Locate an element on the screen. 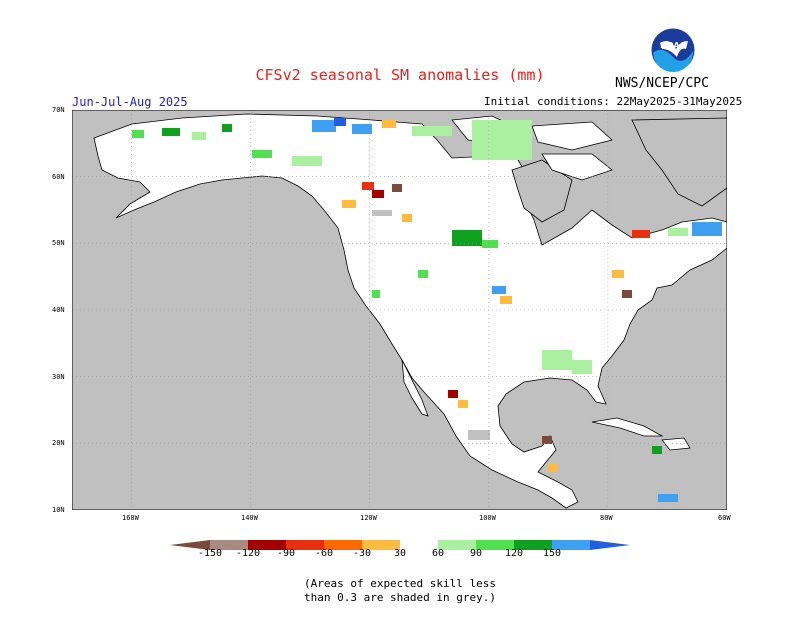 This screenshot has width=800, height=618. lat-label-70n: 70N is located at coordinates (58, 110).